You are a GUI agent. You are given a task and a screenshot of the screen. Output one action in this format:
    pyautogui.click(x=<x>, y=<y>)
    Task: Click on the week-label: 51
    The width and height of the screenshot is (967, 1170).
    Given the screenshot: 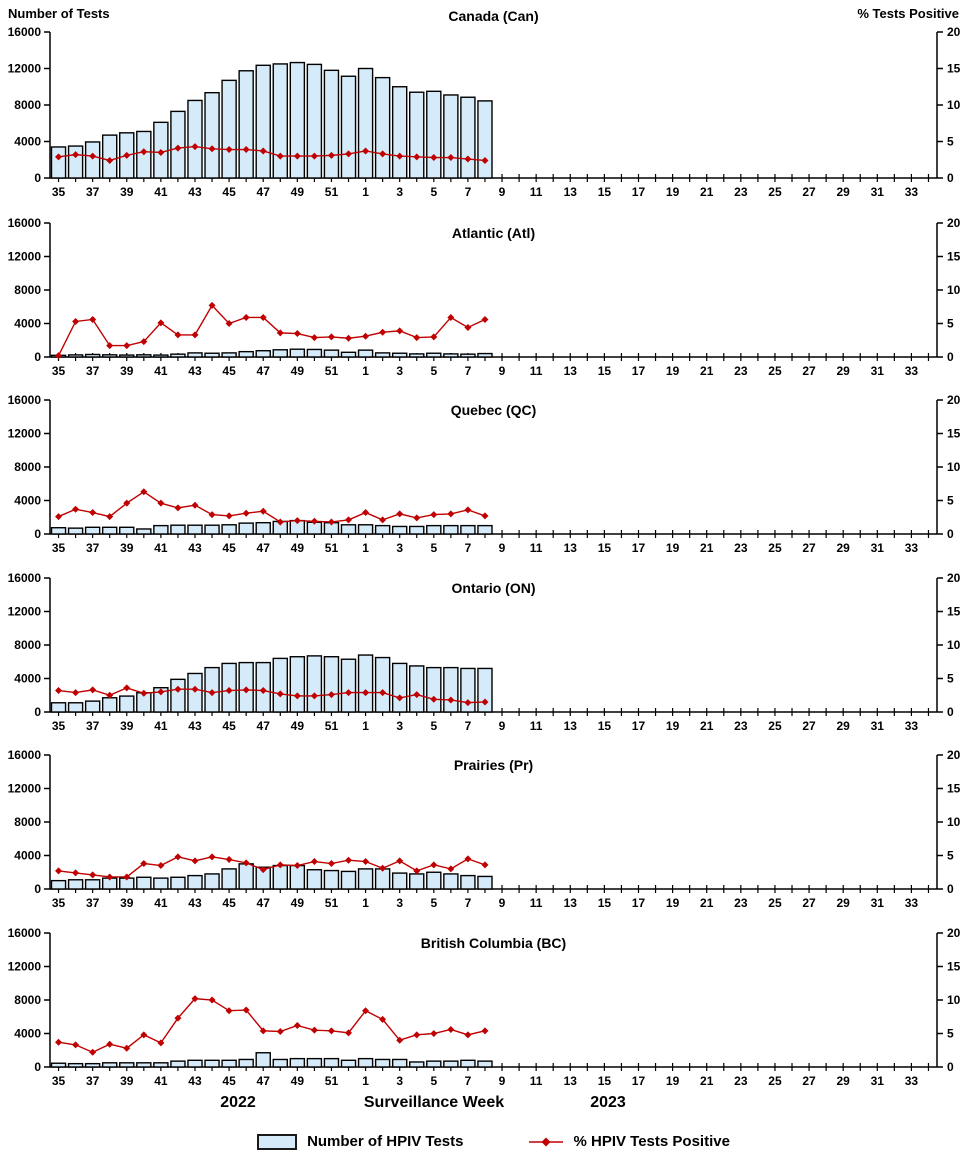 What is the action you would take?
    pyautogui.click(x=332, y=726)
    